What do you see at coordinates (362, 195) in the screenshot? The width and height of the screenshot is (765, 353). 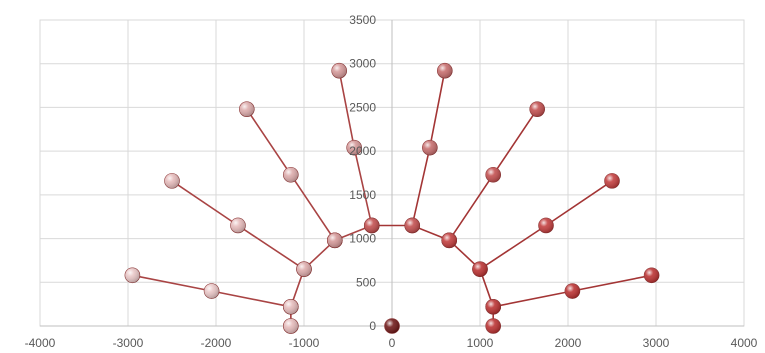 I see `y-tick-label: 1500` at bounding box center [362, 195].